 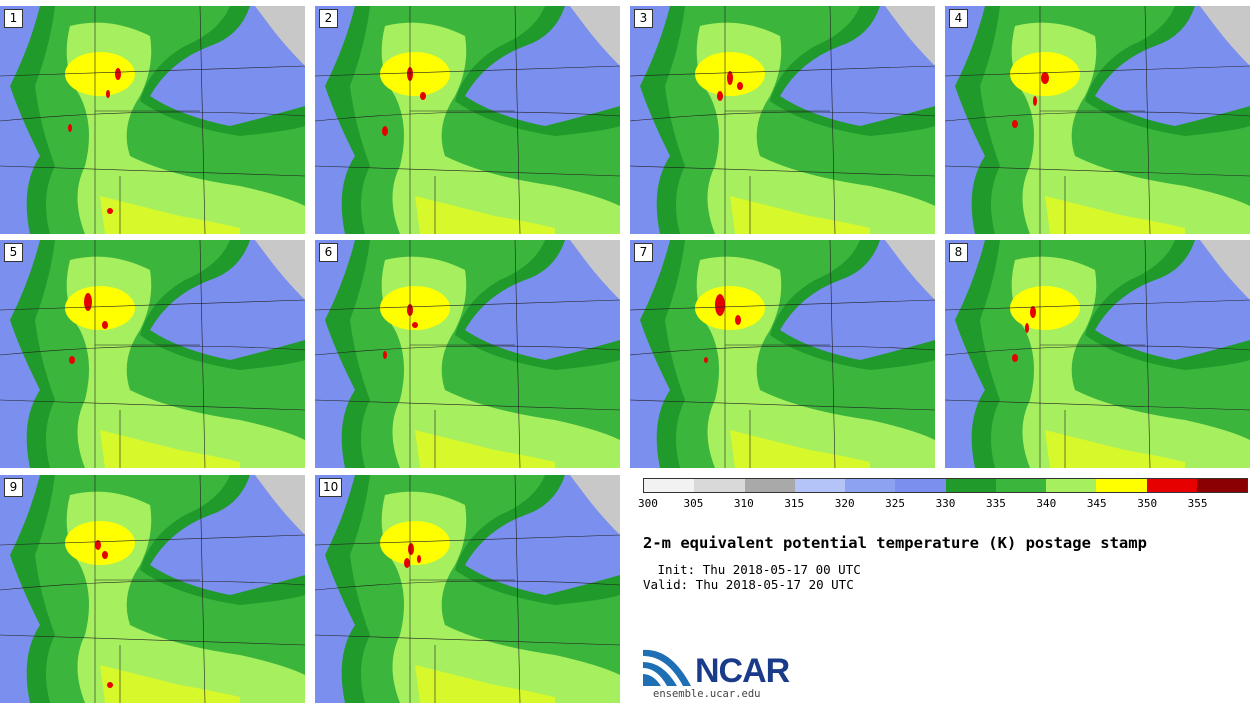 I want to click on member-panel-10: 10, so click(x=467, y=589).